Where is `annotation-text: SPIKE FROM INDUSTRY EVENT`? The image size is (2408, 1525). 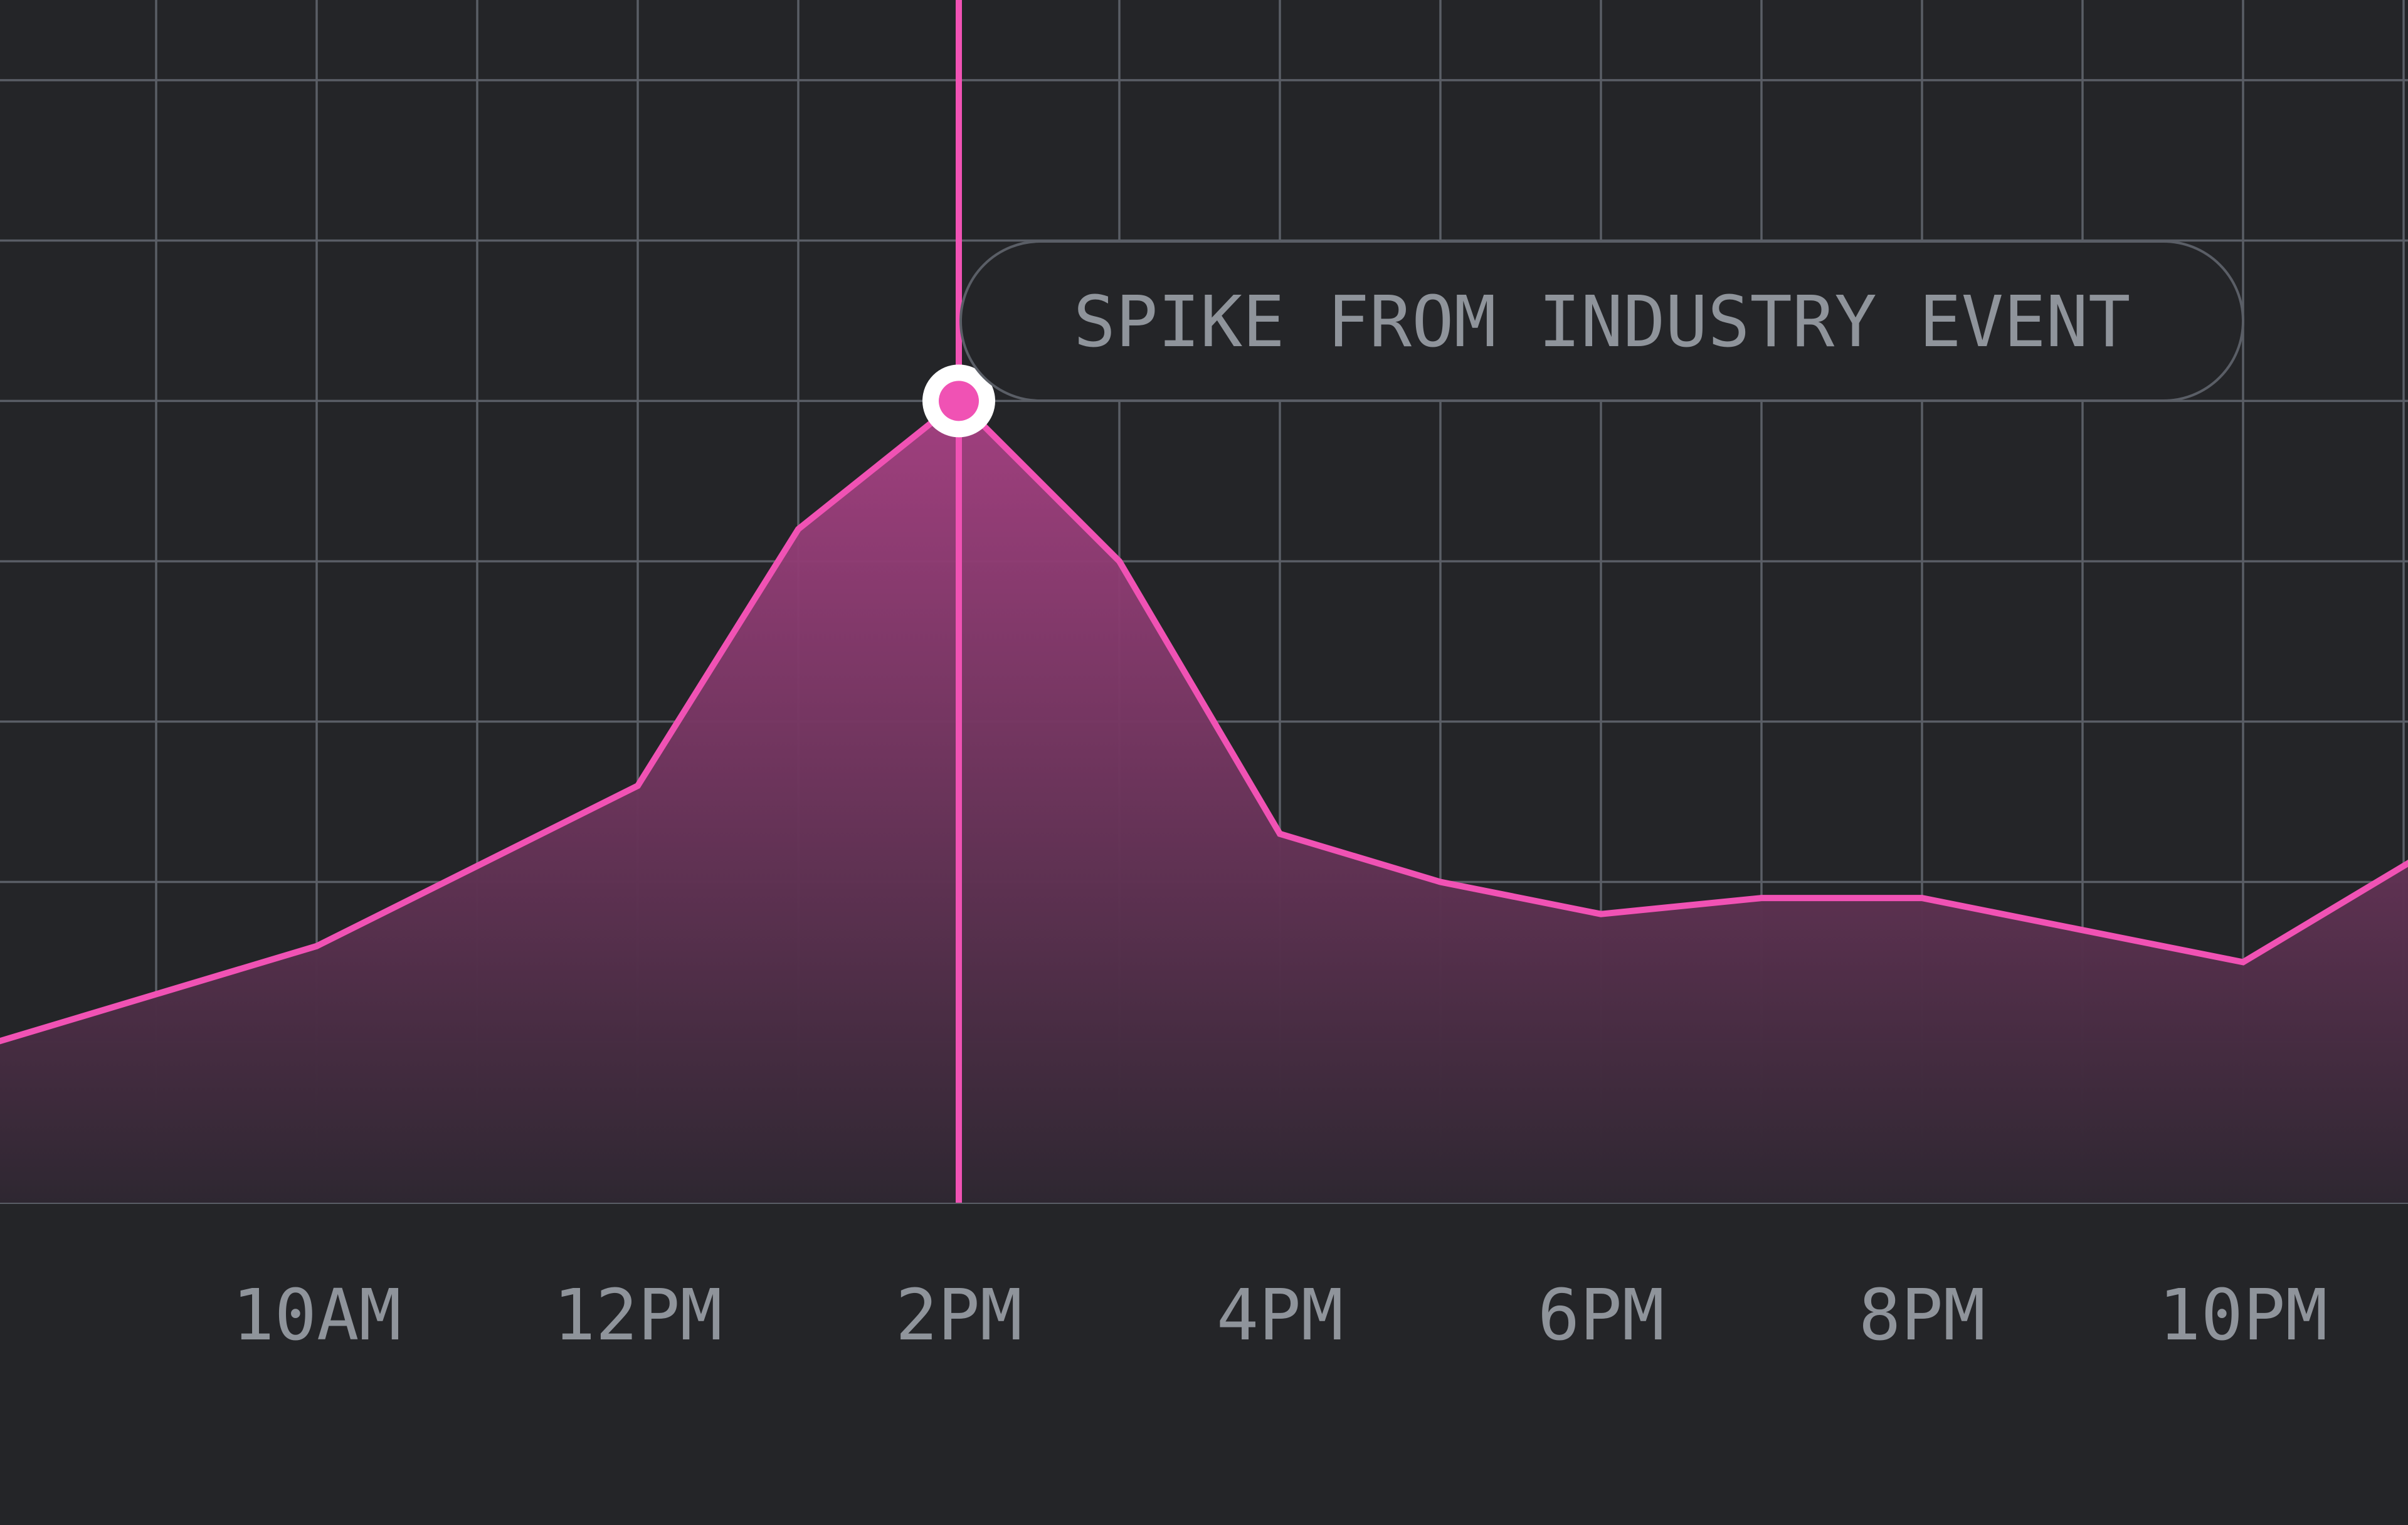 annotation-text: SPIKE FROM INDUSTRY EVENT is located at coordinates (1602, 322).